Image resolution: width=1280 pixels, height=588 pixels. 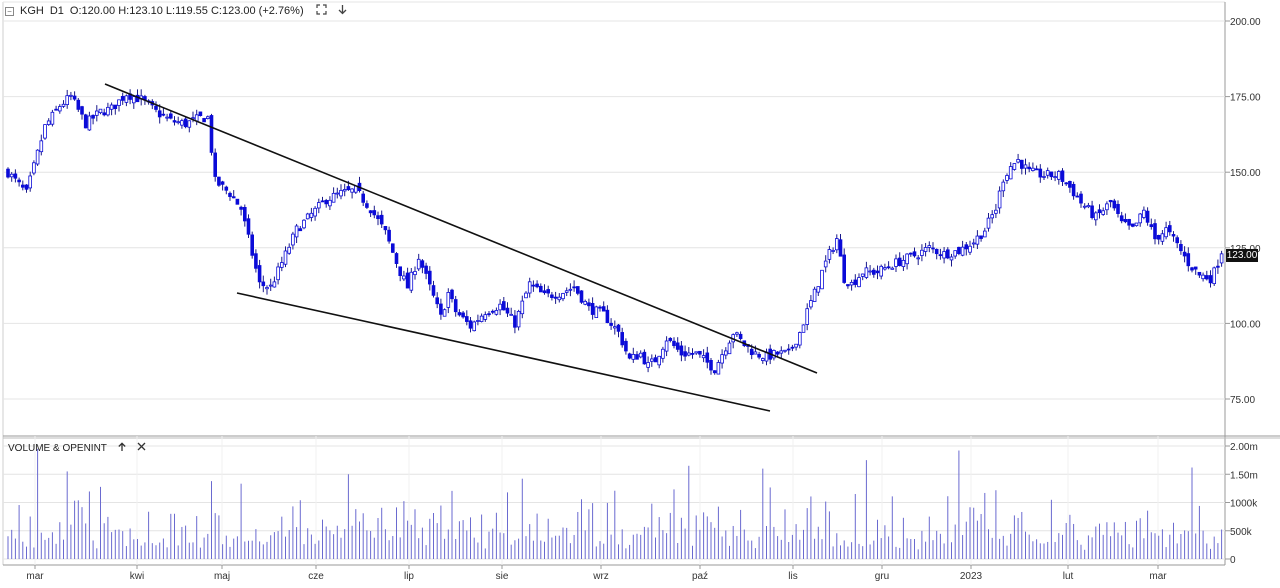 I want to click on minimize-icon: −, so click(x=9, y=11).